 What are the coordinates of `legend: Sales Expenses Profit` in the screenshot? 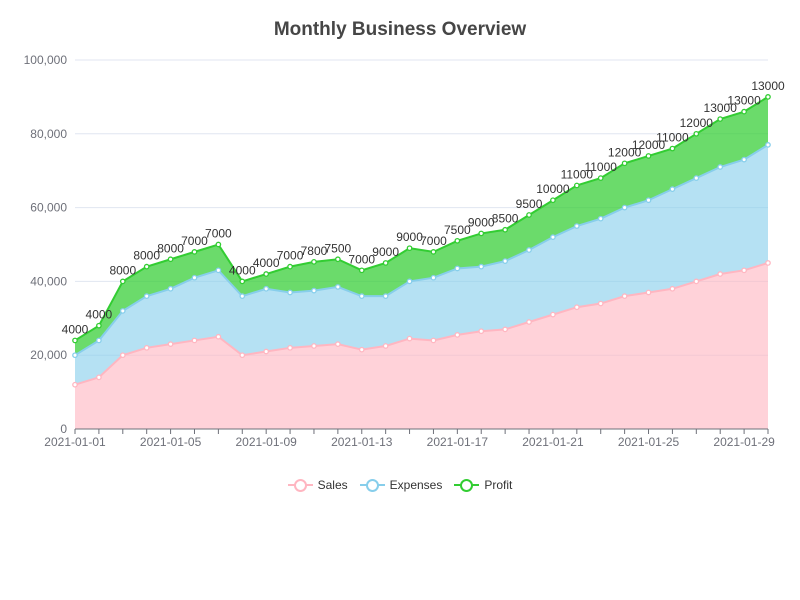 It's located at (400, 485).